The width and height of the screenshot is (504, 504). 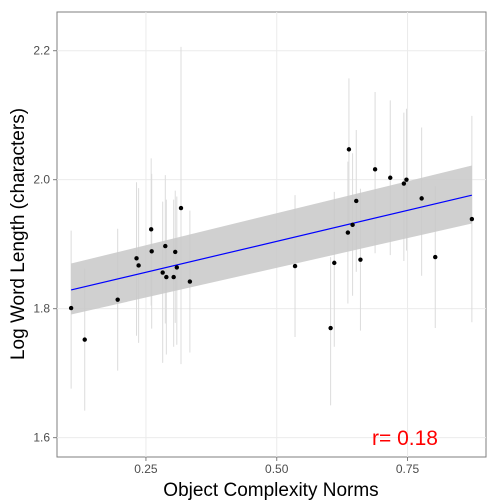 I want to click on y-tick-label: 2.2, so click(x=41, y=51).